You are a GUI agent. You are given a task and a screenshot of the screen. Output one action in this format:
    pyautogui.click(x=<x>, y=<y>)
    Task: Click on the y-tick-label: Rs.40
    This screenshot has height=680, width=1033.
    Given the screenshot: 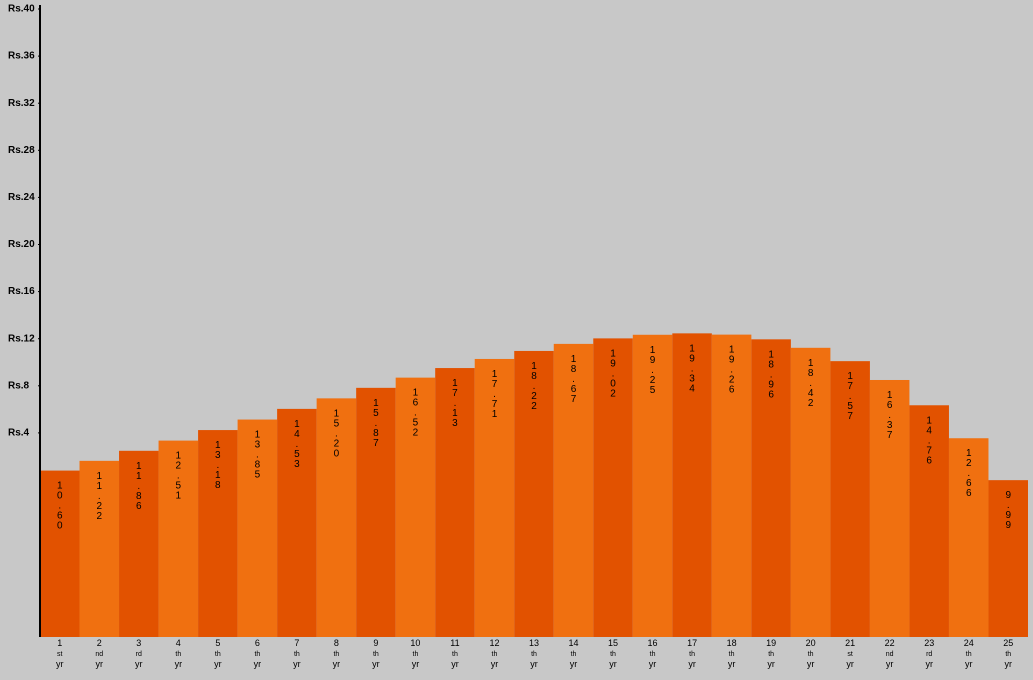 What is the action you would take?
    pyautogui.click(x=21, y=9)
    